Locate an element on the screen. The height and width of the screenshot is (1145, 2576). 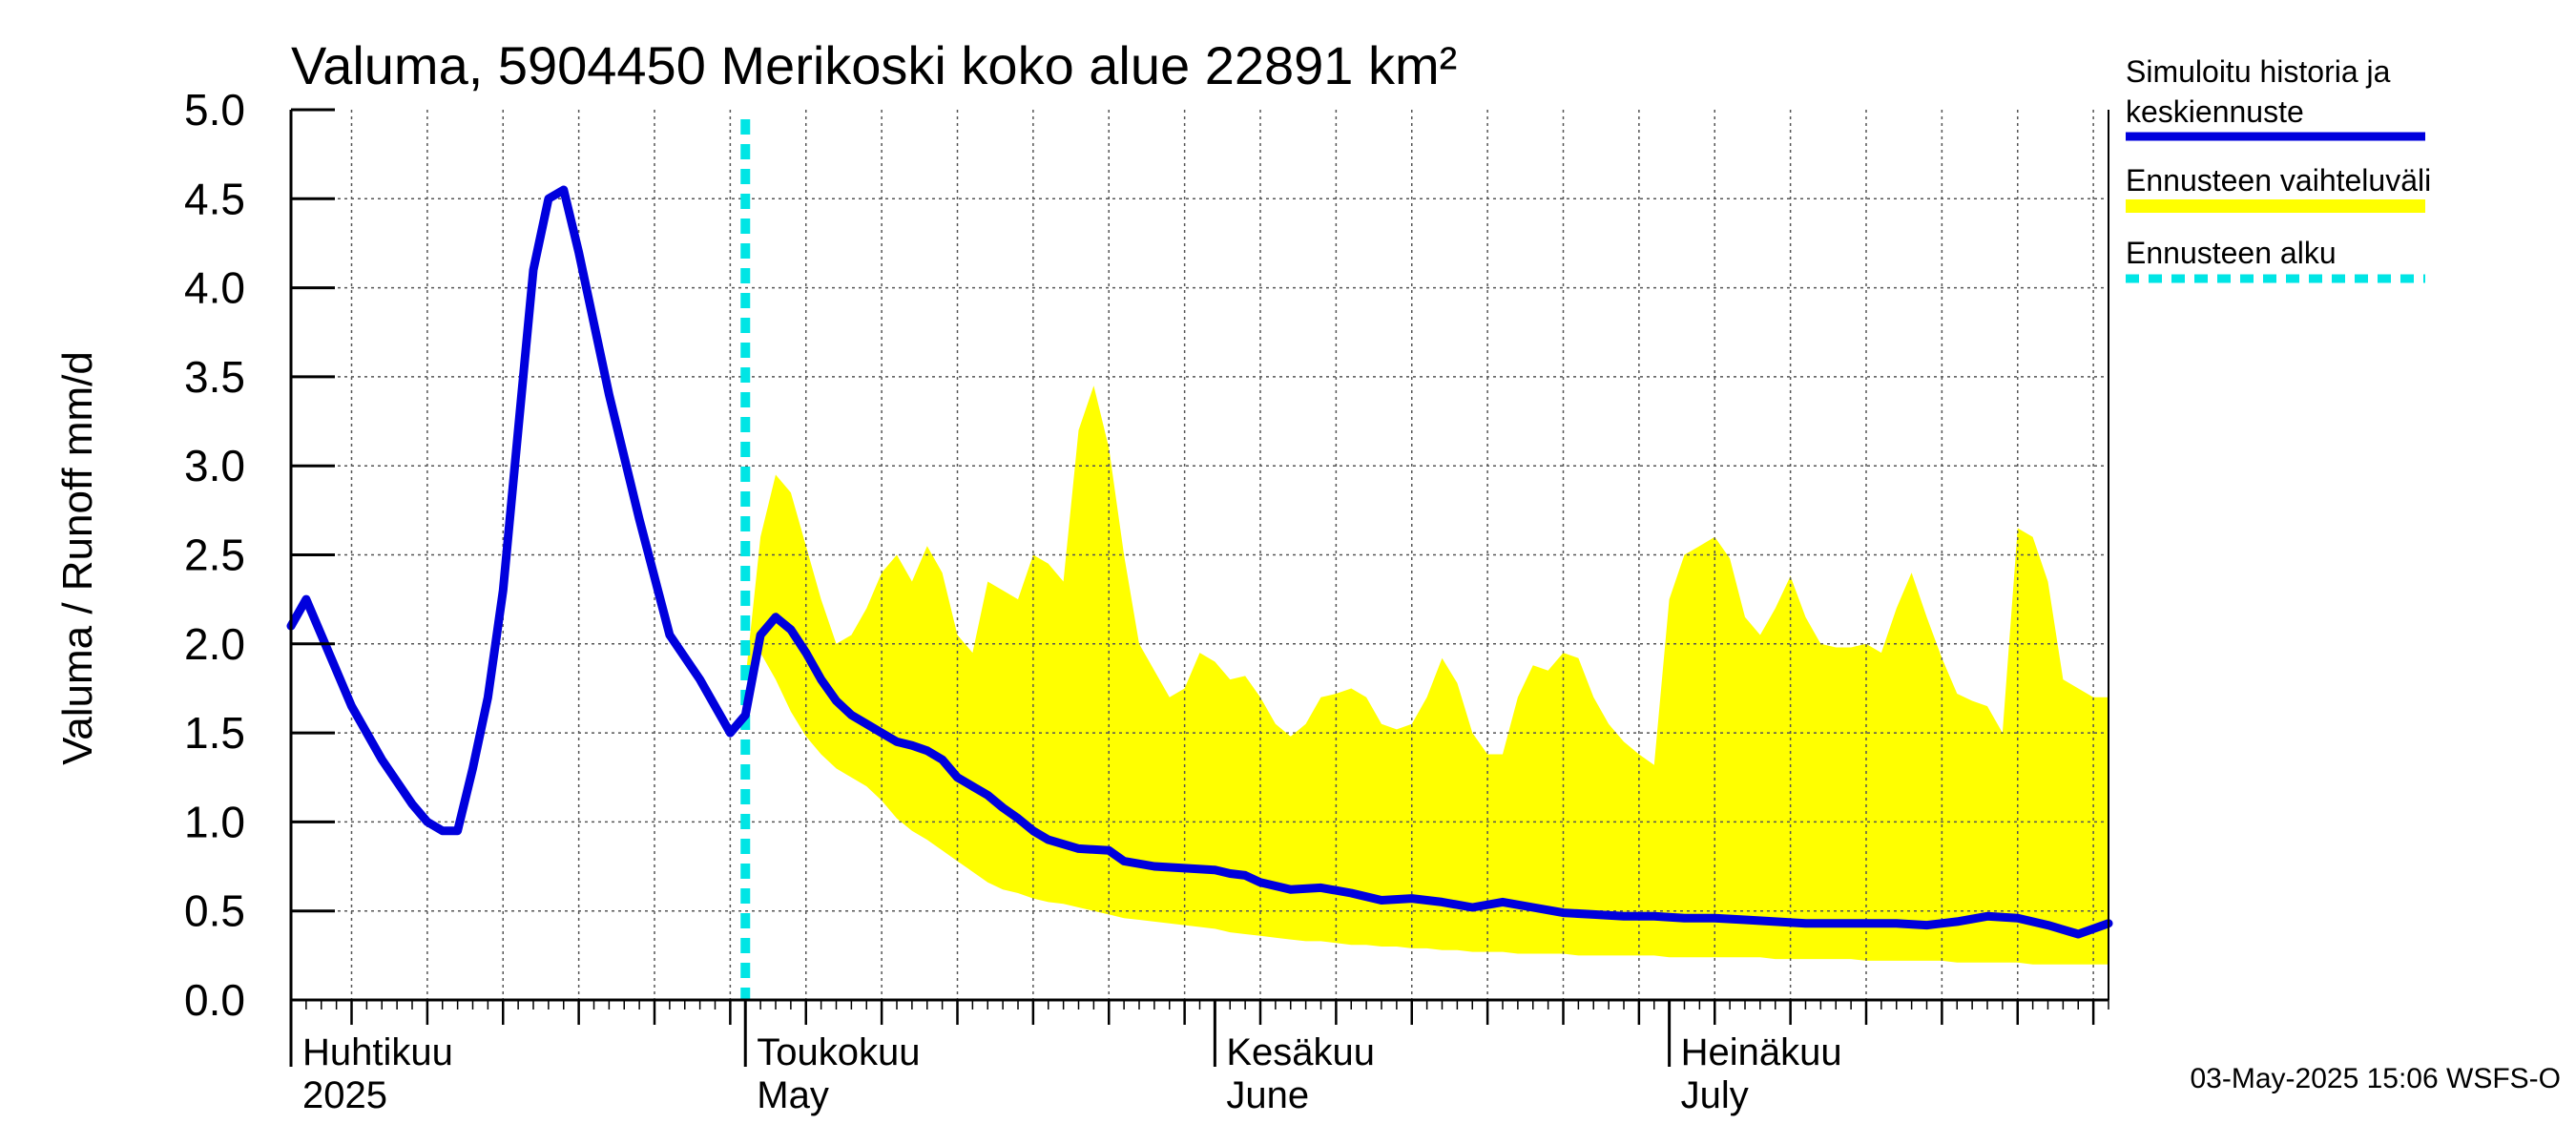
legend-range-label: Ennusteen vaihteluväli is located at coordinates (2278, 180).